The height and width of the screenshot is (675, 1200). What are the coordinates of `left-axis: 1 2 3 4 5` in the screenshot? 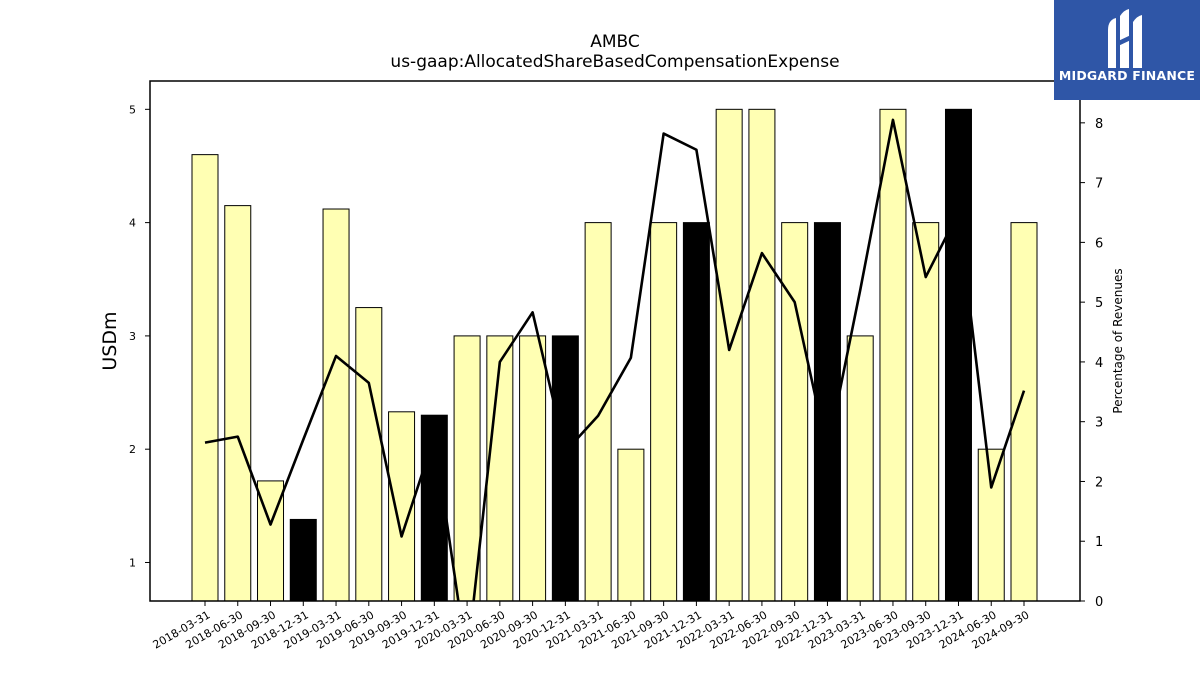 It's located at (139, 336).